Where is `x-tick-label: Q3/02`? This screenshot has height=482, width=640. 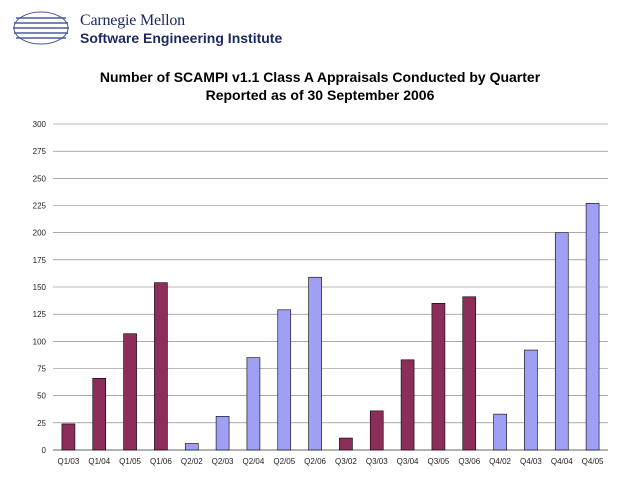
x-tick-label: Q3/02 is located at coordinates (346, 461).